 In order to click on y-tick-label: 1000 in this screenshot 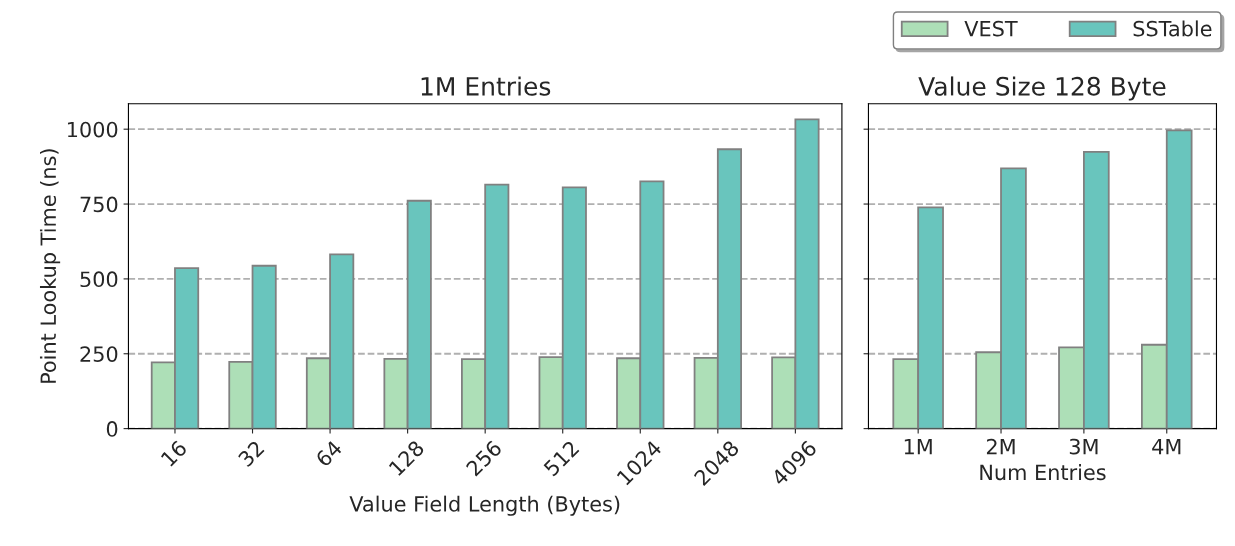, I will do `click(92, 129)`.